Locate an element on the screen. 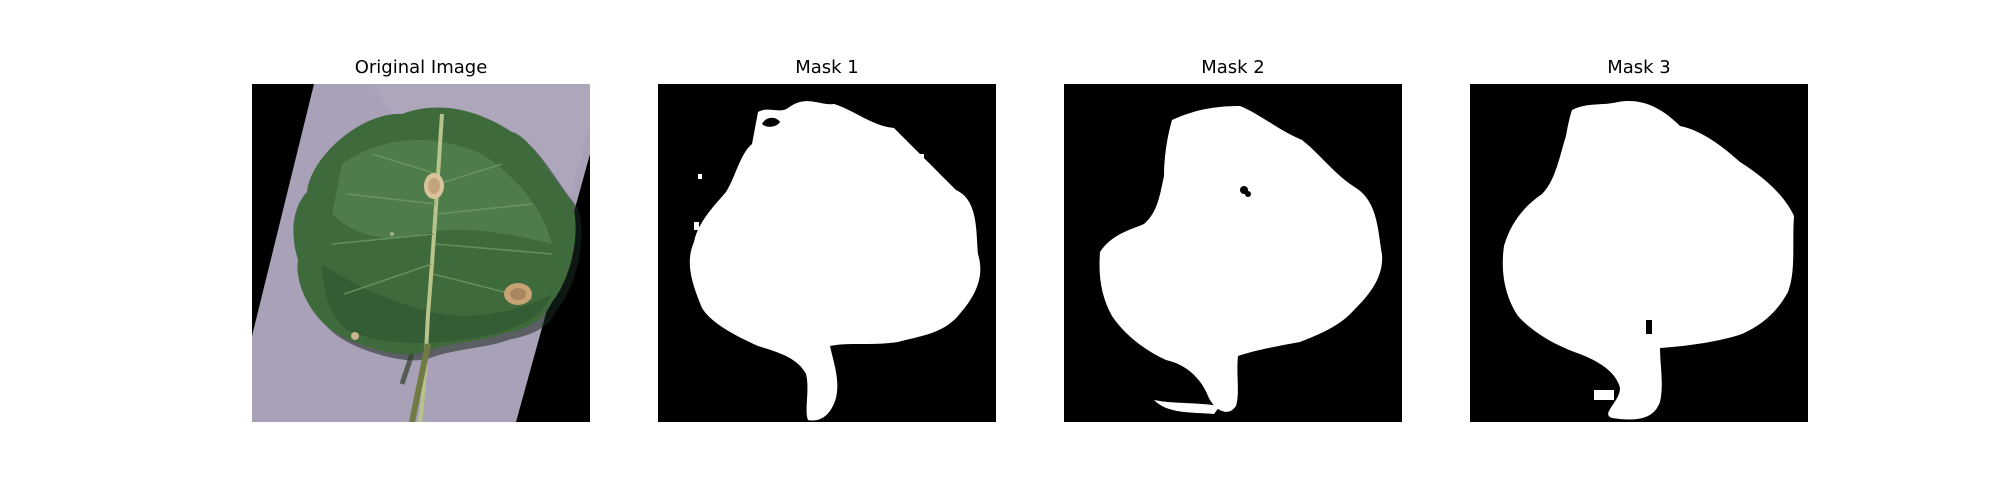 The image size is (2000, 500). original-leaf-image is located at coordinates (421, 253).